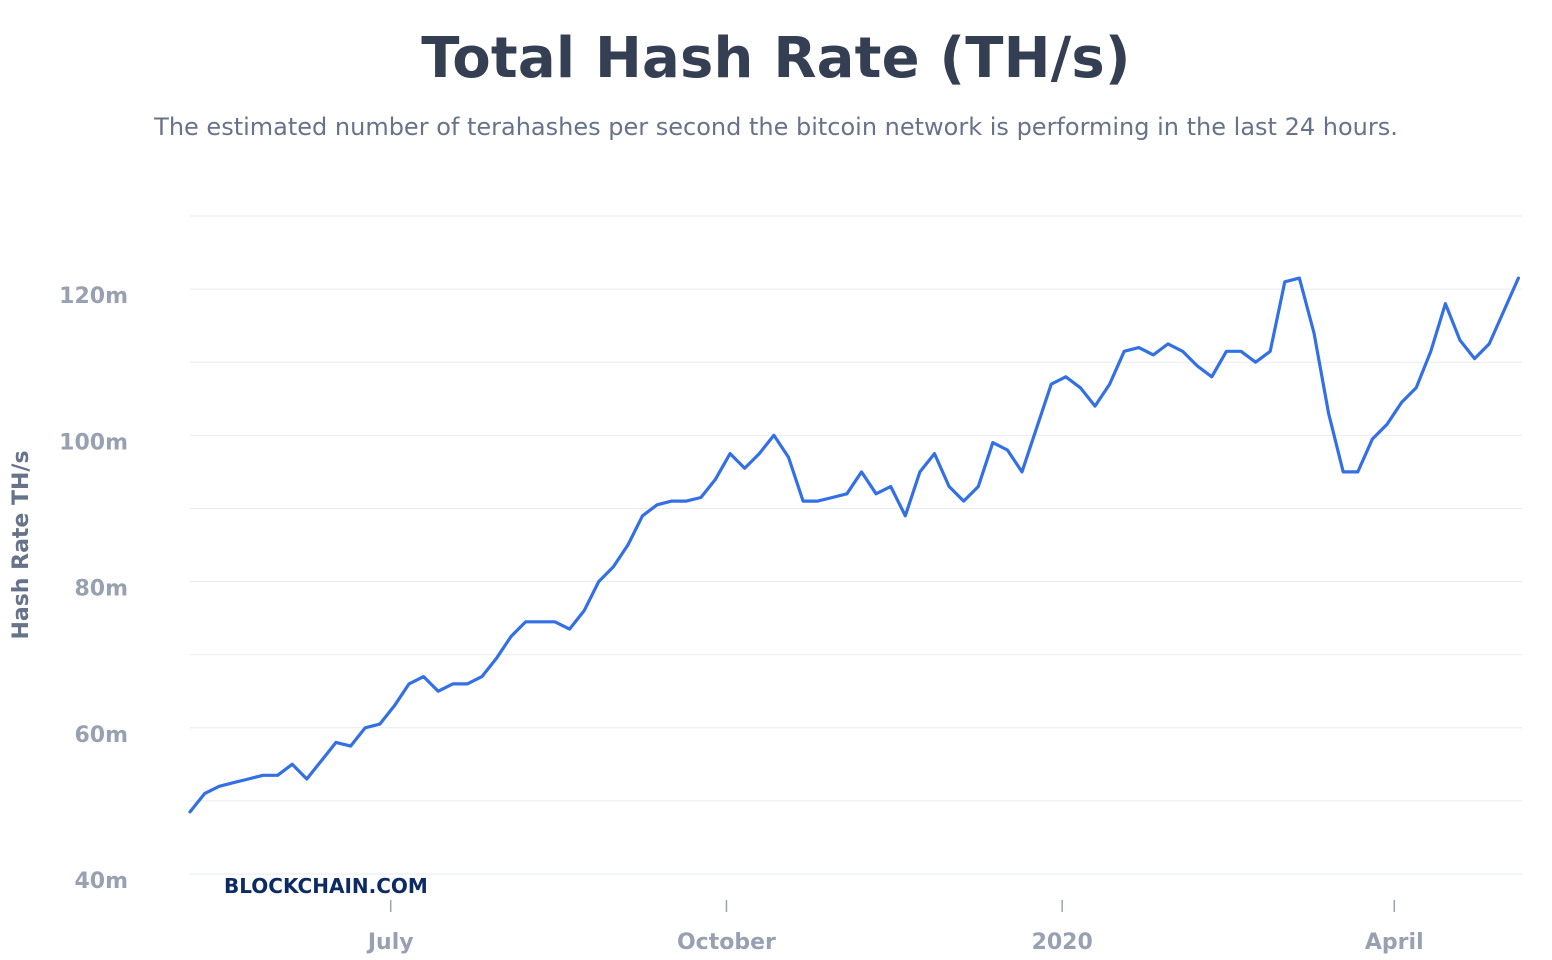 The height and width of the screenshot is (960, 1552). Describe the element at coordinates (101, 589) in the screenshot. I see `y-tick-label: 80m` at that location.